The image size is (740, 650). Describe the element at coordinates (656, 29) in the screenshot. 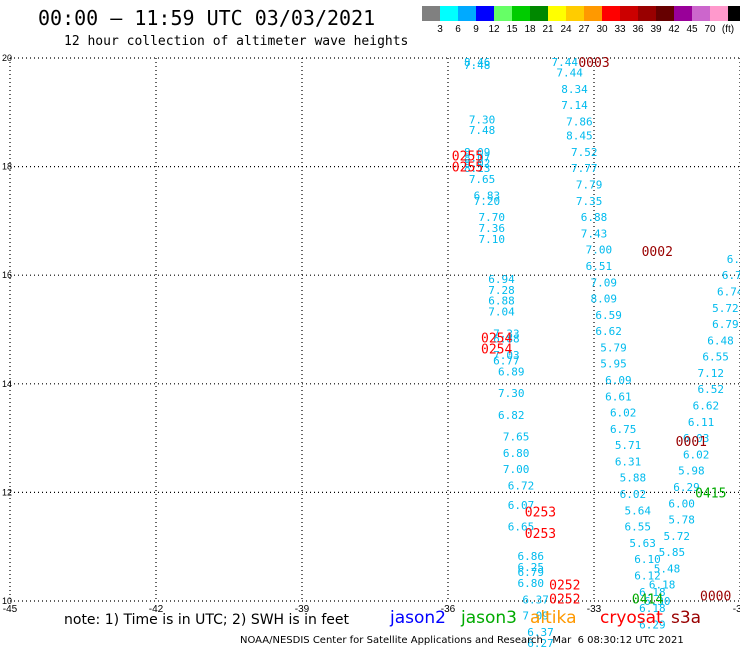

I see `color-scale-label: 39` at that location.